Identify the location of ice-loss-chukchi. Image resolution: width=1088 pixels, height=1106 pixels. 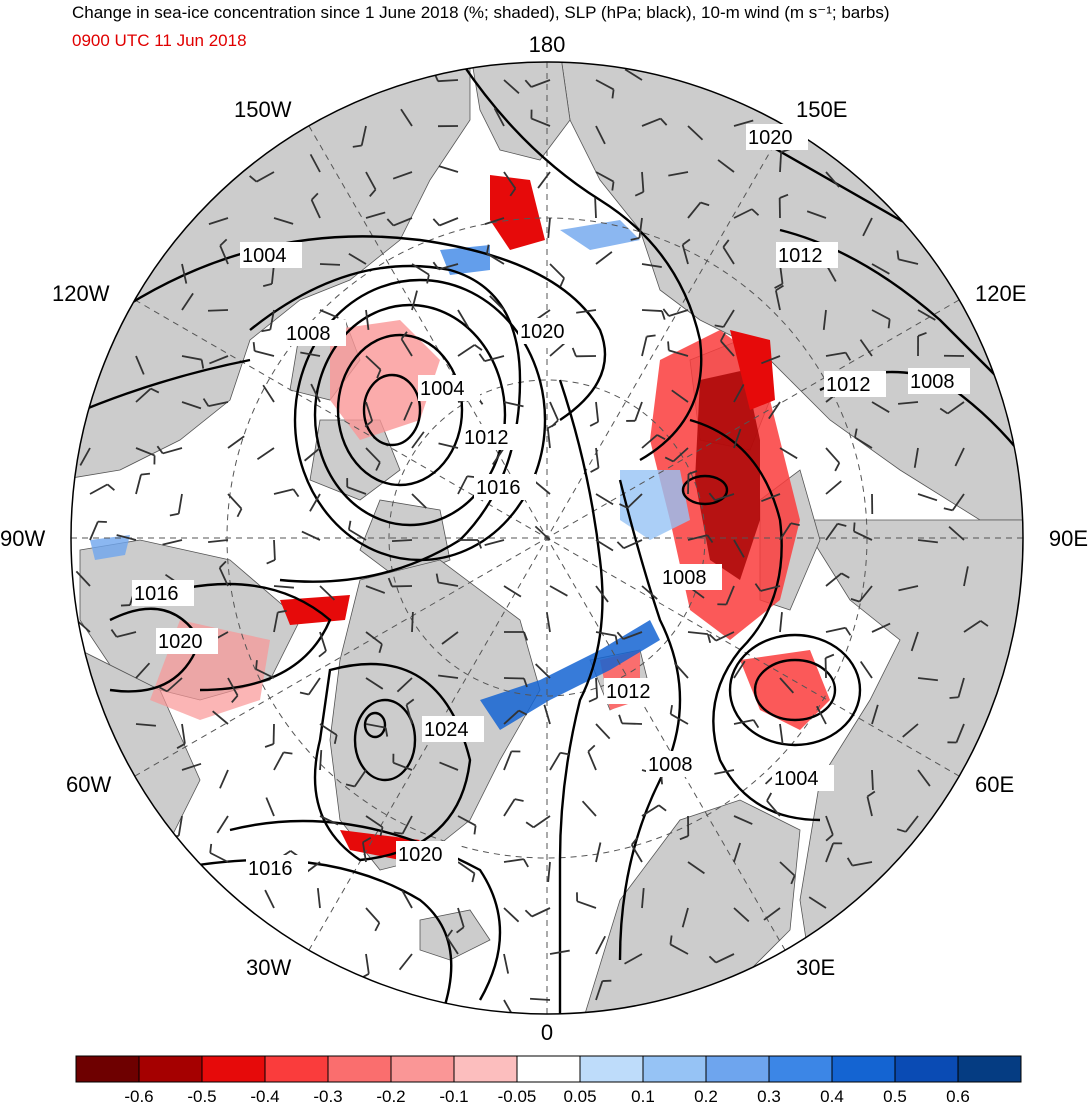
(517, 212).